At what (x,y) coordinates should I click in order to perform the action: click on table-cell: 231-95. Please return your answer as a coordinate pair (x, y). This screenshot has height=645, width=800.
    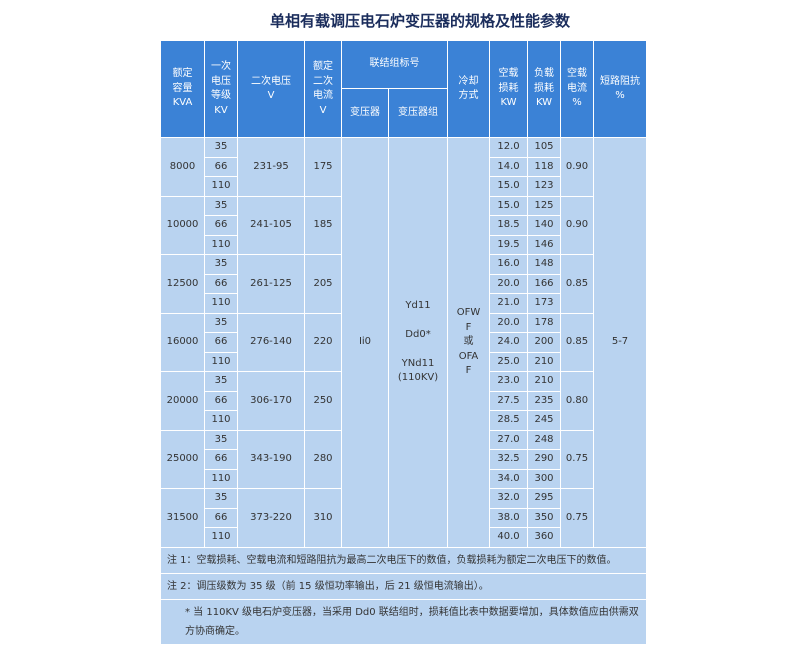
    Looking at the image, I should click on (271, 167).